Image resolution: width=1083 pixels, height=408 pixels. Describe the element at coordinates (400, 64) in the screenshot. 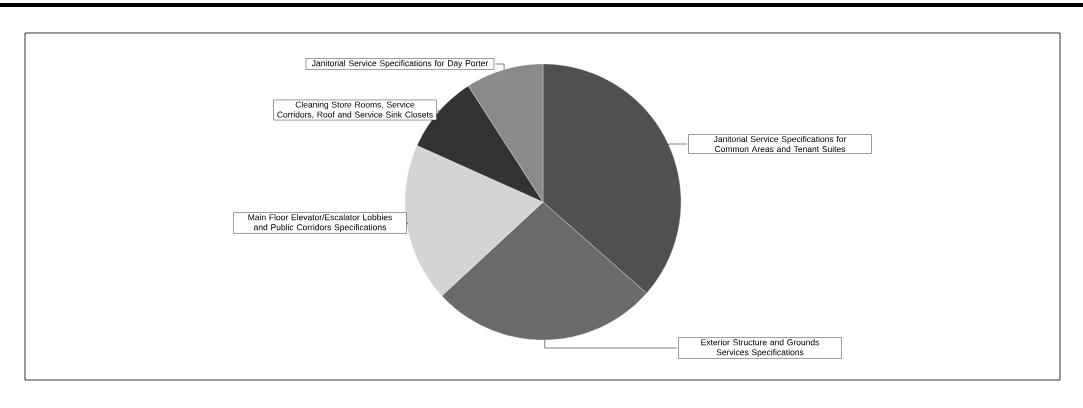

I see `slice-label: Janitorial Service Specifications for Day Porter` at that location.